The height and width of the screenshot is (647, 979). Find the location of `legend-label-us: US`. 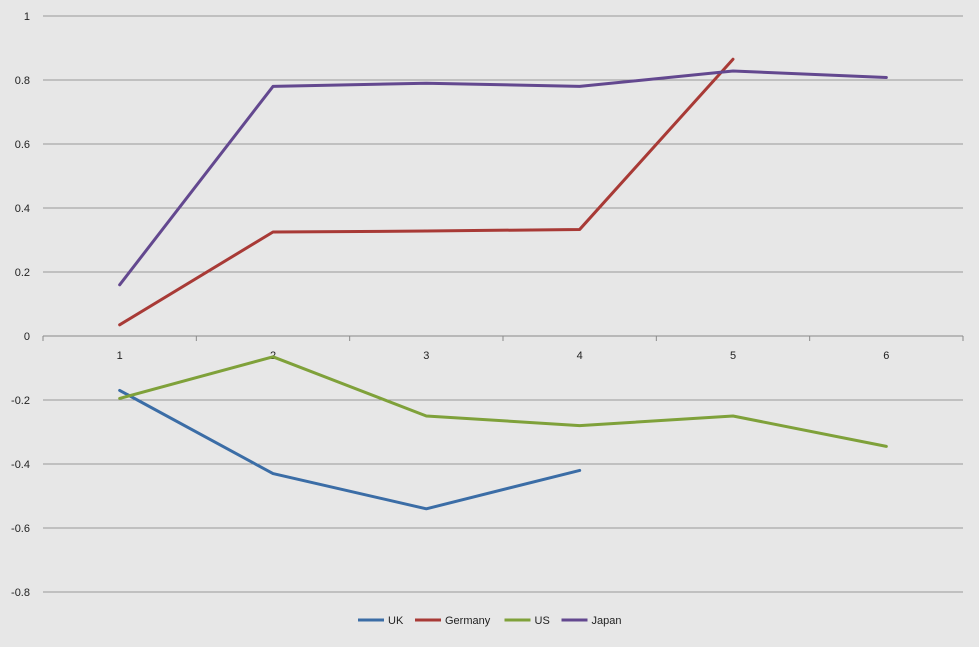

legend-label-us: US is located at coordinates (542, 621).